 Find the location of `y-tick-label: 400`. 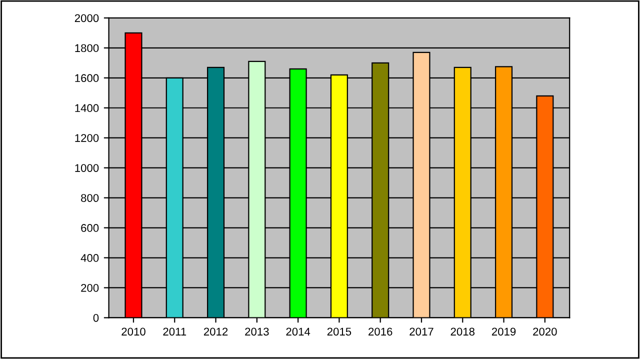

y-tick-label: 400 is located at coordinates (89, 258).